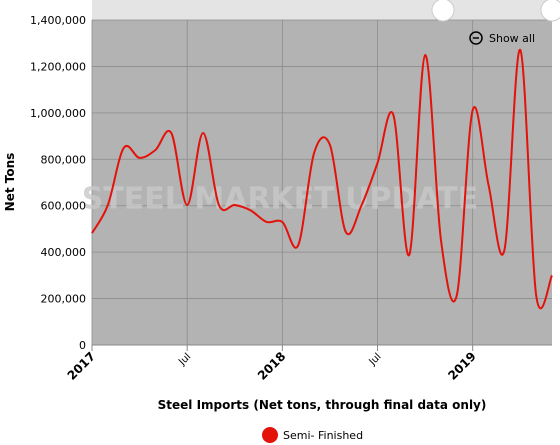 Image resolution: width=560 pixels, height=445 pixels. I want to click on y-tick-label: 0, so click(82, 345).